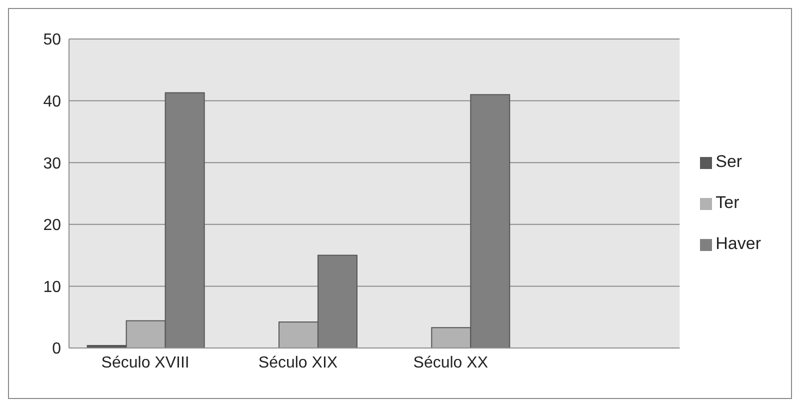 The height and width of the screenshot is (407, 800). Describe the element at coordinates (52, 287) in the screenshot. I see `y-tick-label: 10` at that location.